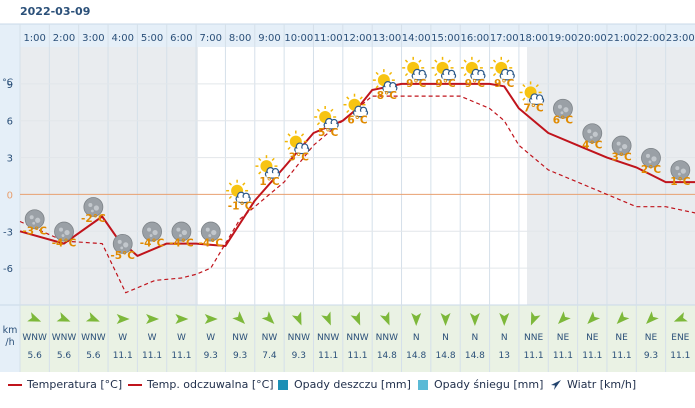 This screenshot has width=695, height=408. Describe the element at coordinates (135, 384) in the screenshot. I see `feels-like-swatch` at that location.